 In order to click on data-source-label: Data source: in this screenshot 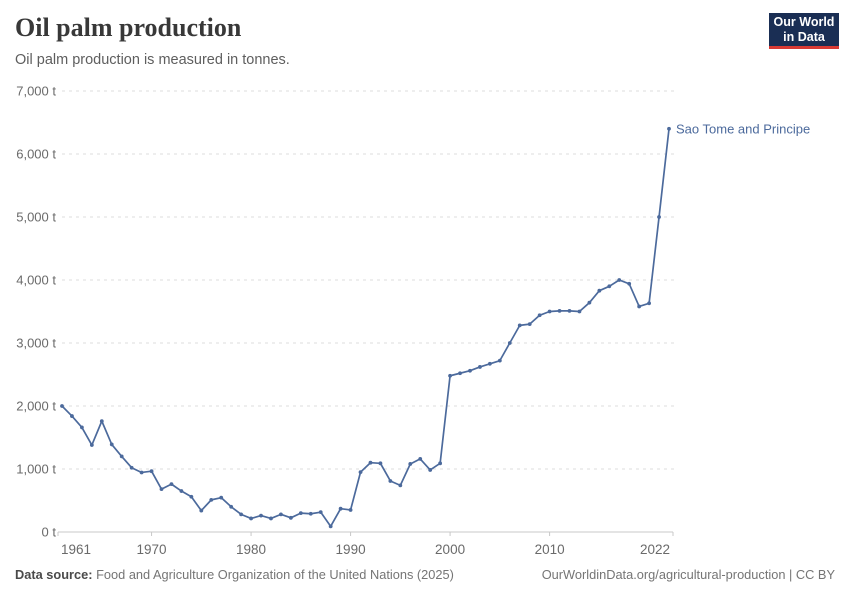, I will do `click(54, 574)`.